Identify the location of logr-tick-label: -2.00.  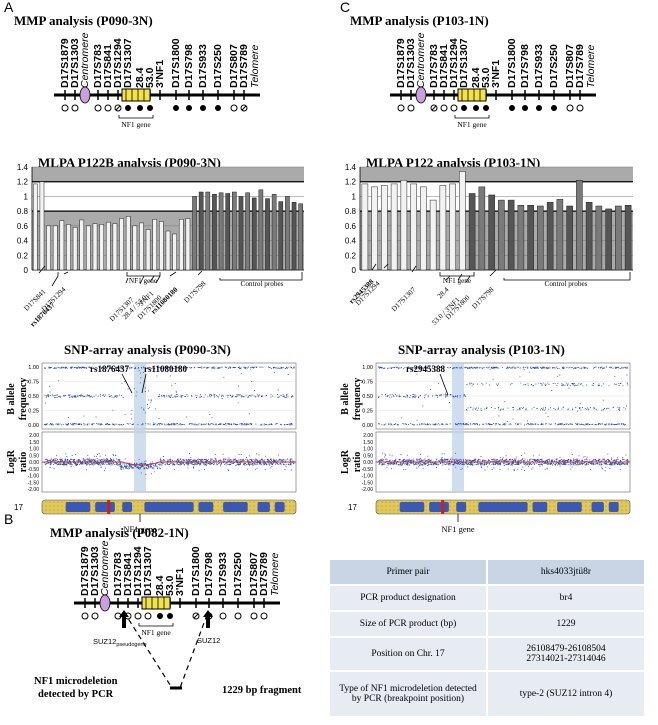
(34, 490).